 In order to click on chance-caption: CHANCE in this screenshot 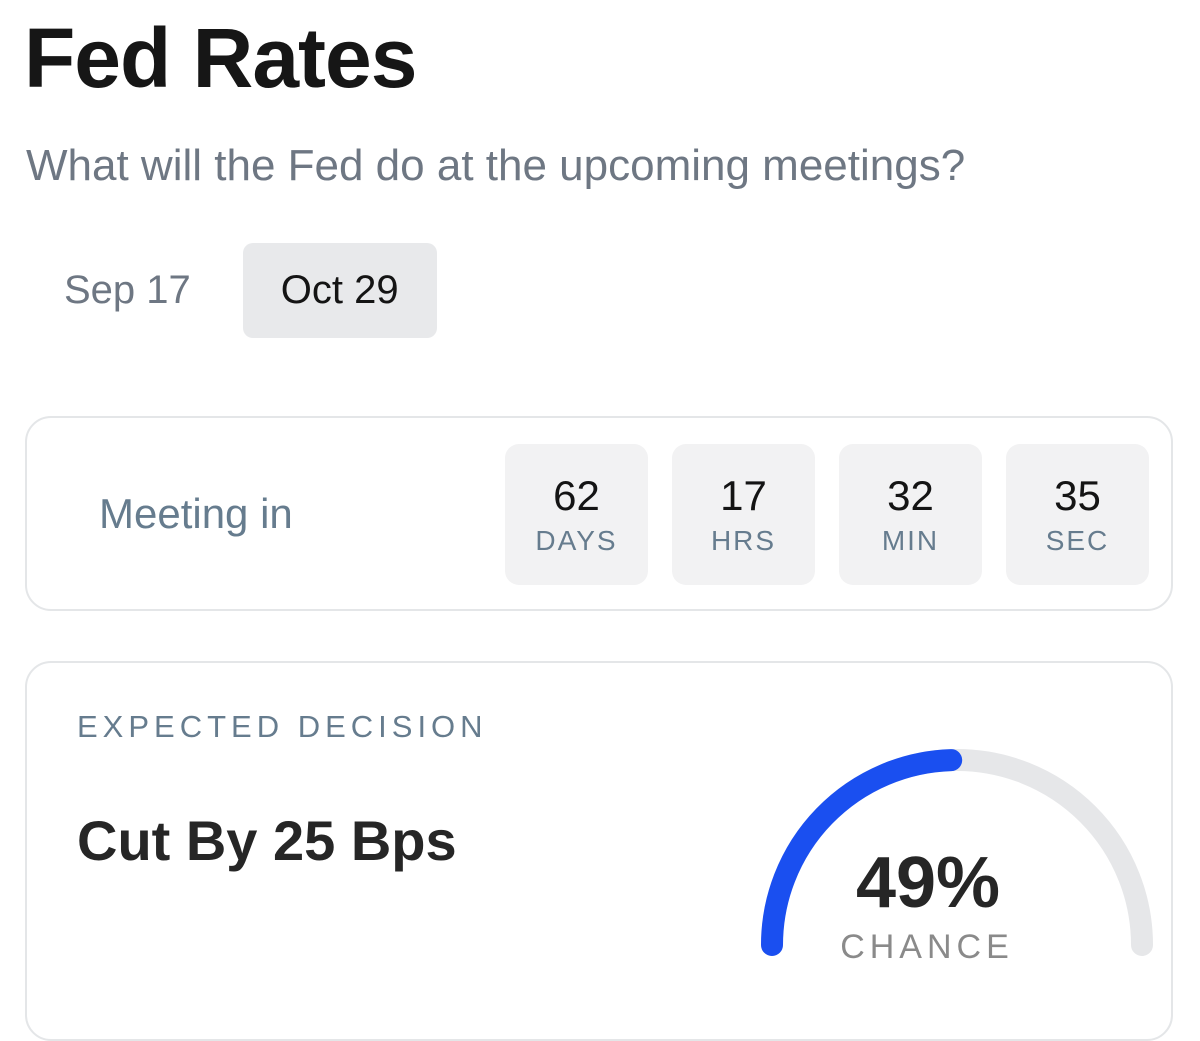, I will do `click(927, 947)`.